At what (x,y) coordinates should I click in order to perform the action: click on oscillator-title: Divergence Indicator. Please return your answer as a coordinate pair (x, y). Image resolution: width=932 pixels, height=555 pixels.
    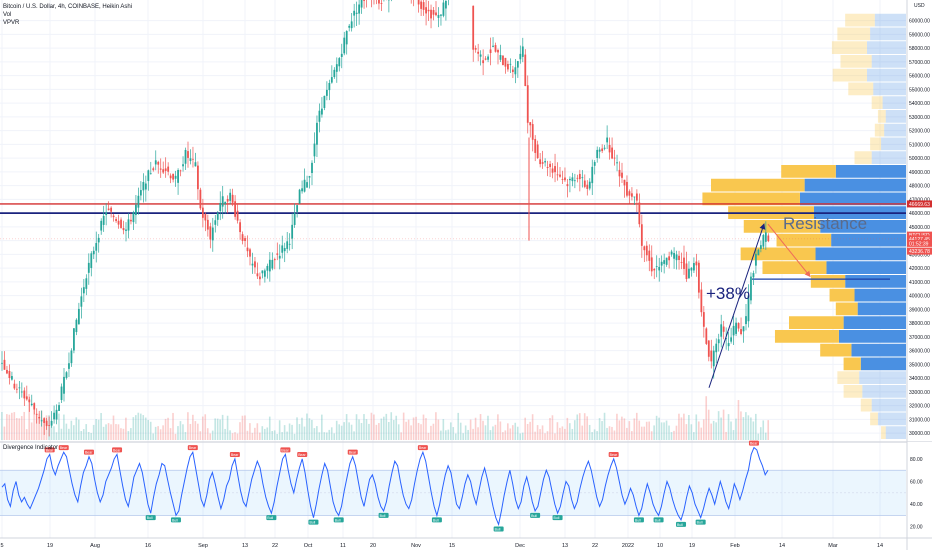
    Looking at the image, I should click on (30, 448).